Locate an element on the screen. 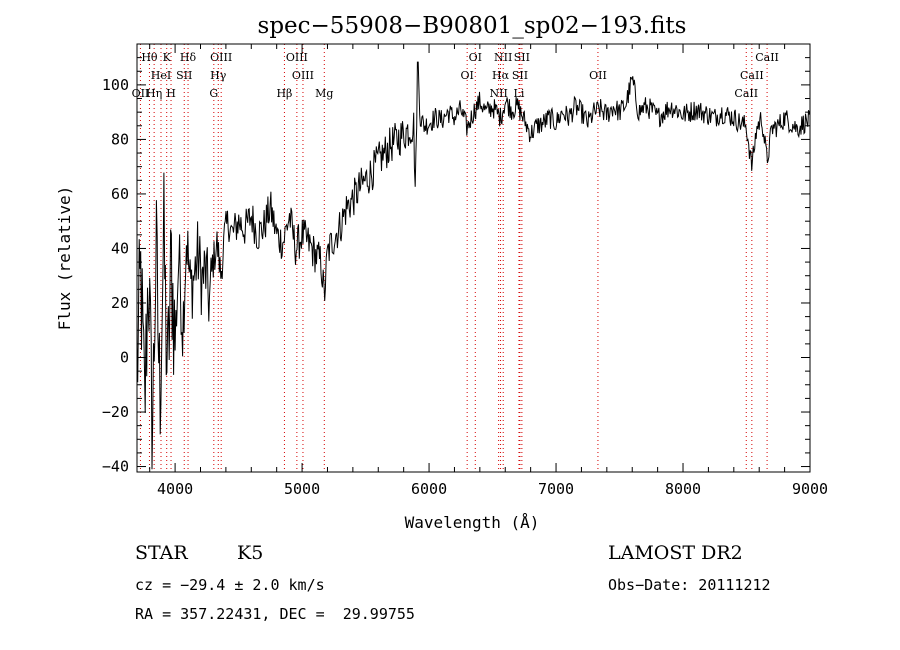 The height and width of the screenshot is (650, 900). y-axis-label: Flux (relative) is located at coordinates (64, 258).